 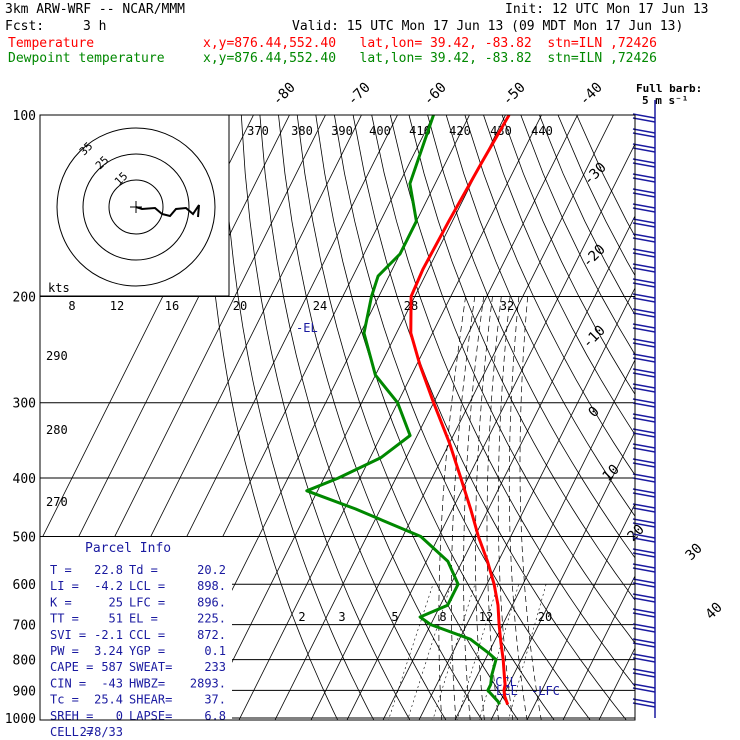 What do you see at coordinates (172, 306) in the screenshot?
I see `theta-e-label: 16` at bounding box center [172, 306].